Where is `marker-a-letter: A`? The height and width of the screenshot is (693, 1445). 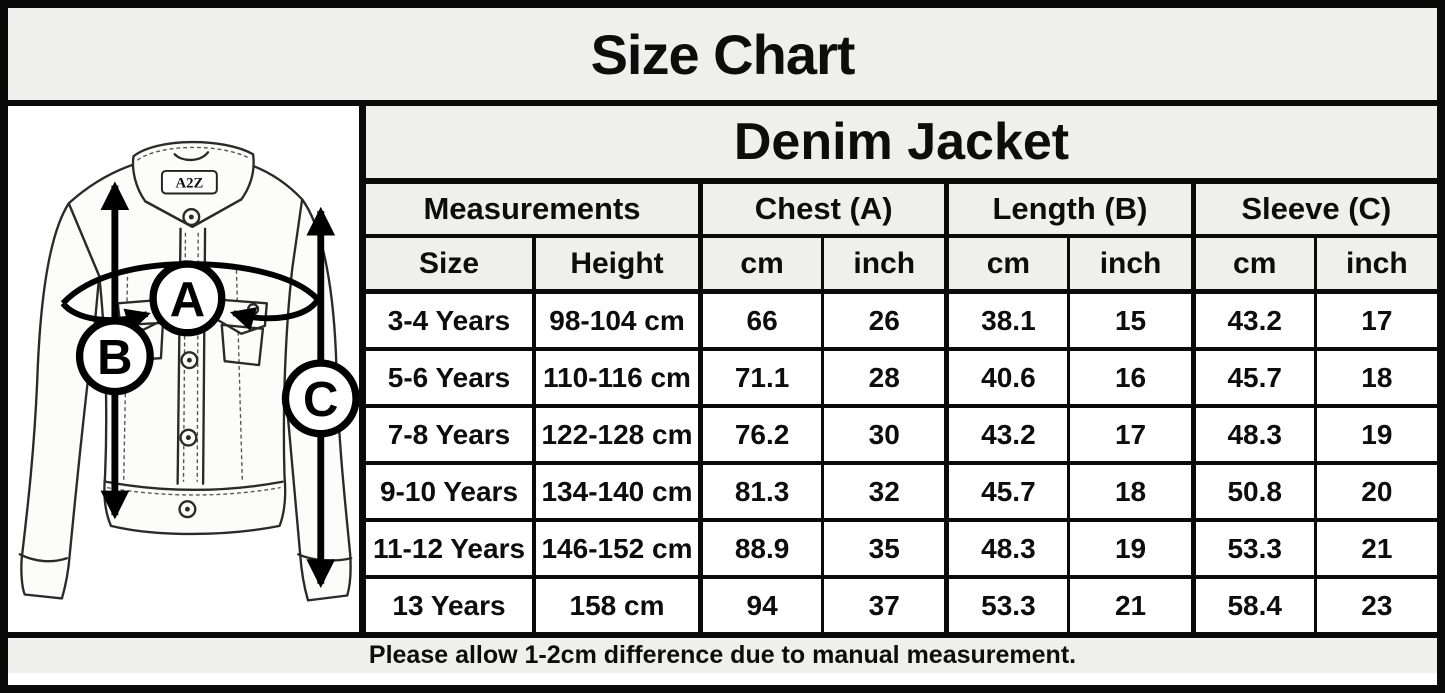
marker-a-letter: A is located at coordinates (187, 300).